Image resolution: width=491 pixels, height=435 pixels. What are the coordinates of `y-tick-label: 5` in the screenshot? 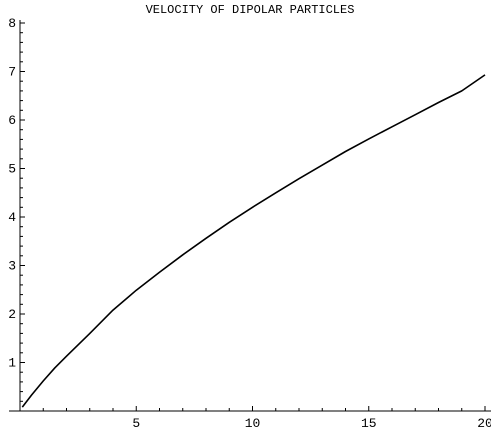 It's located at (12, 169).